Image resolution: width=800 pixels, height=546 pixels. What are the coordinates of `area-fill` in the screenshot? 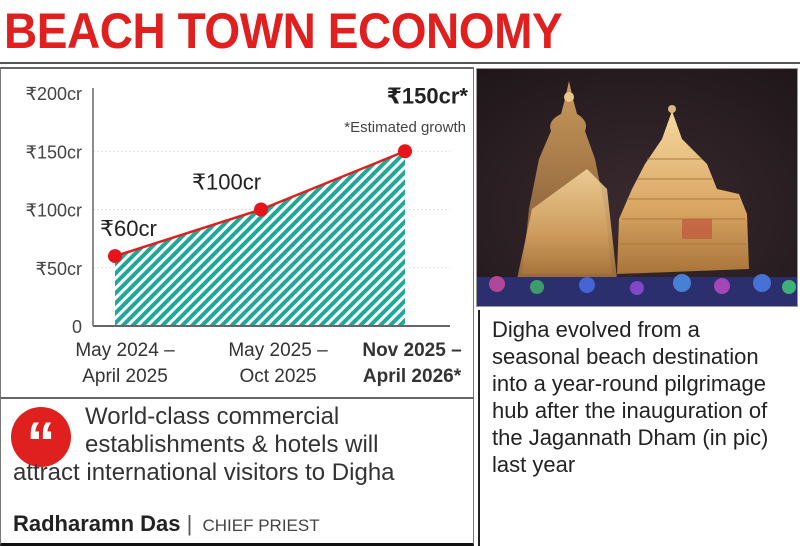 It's located at (260, 238).